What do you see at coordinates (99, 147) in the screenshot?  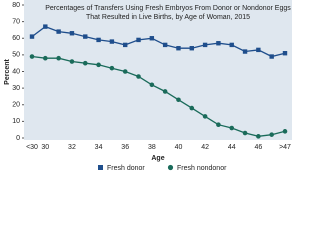 I see `x-tick-label: 34` at bounding box center [99, 147].